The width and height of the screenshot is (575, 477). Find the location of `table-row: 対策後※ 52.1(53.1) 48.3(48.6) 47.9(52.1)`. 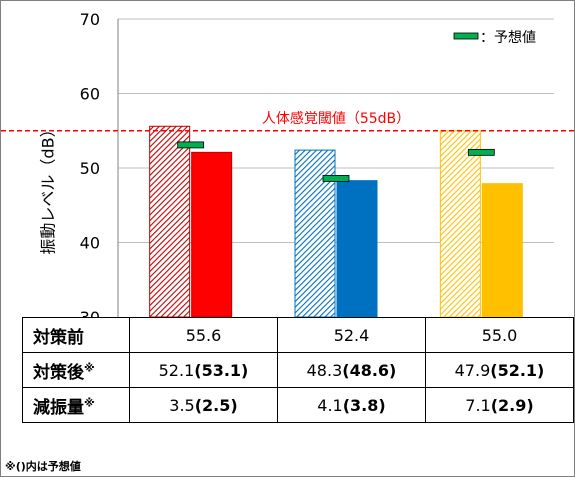

table-row: 対策後※ 52.1(53.1) 48.3(48.6) 47.9(52.1) is located at coordinates (298, 370).